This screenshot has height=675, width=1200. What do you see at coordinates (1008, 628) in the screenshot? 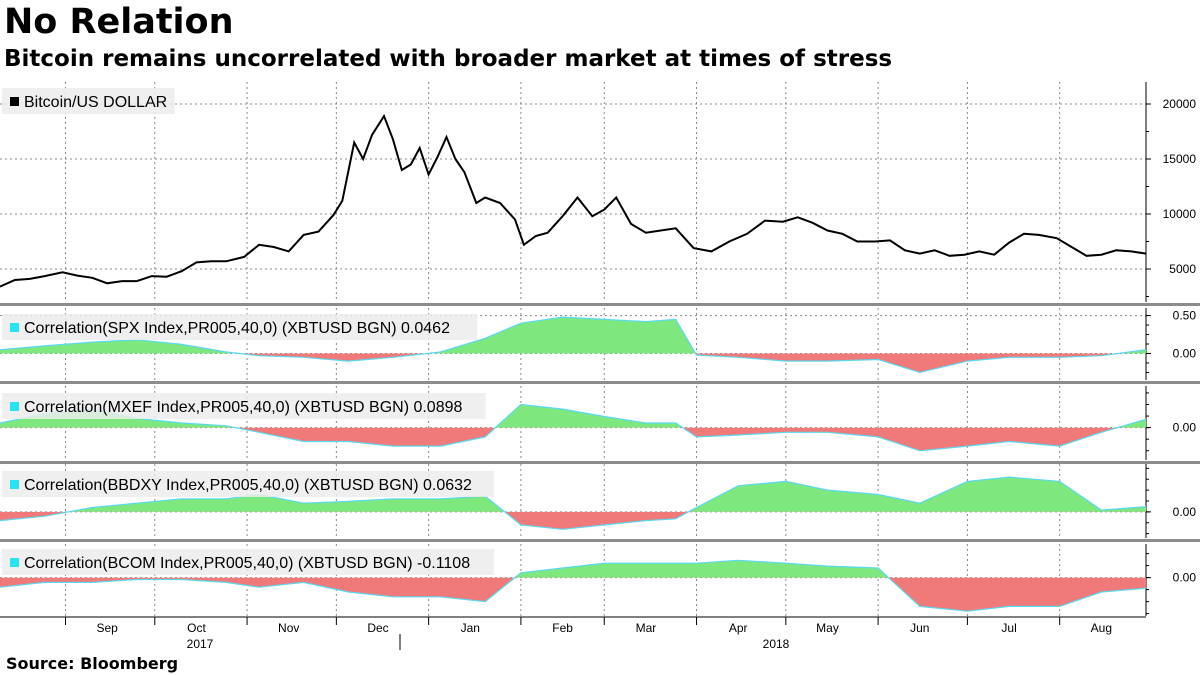
I see `x-tick-label: Jul` at bounding box center [1008, 628].